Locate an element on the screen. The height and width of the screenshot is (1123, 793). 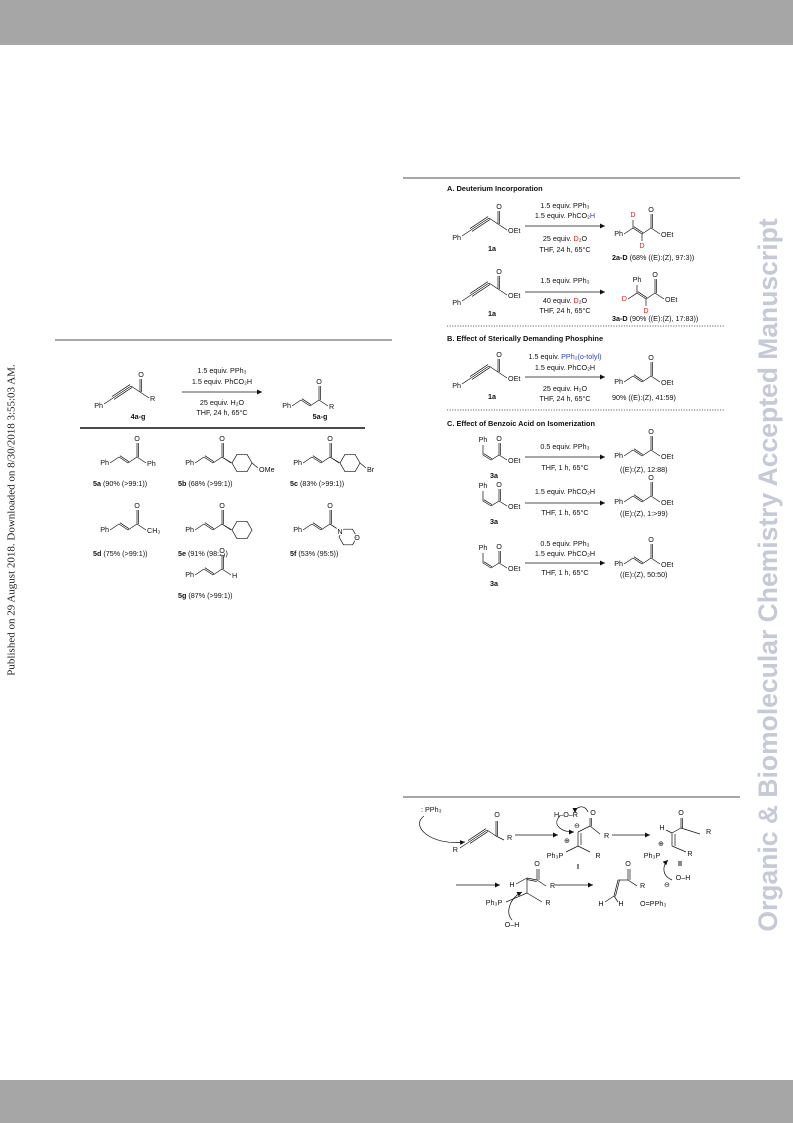
compound-id: 4a-g is located at coordinates (138, 416).